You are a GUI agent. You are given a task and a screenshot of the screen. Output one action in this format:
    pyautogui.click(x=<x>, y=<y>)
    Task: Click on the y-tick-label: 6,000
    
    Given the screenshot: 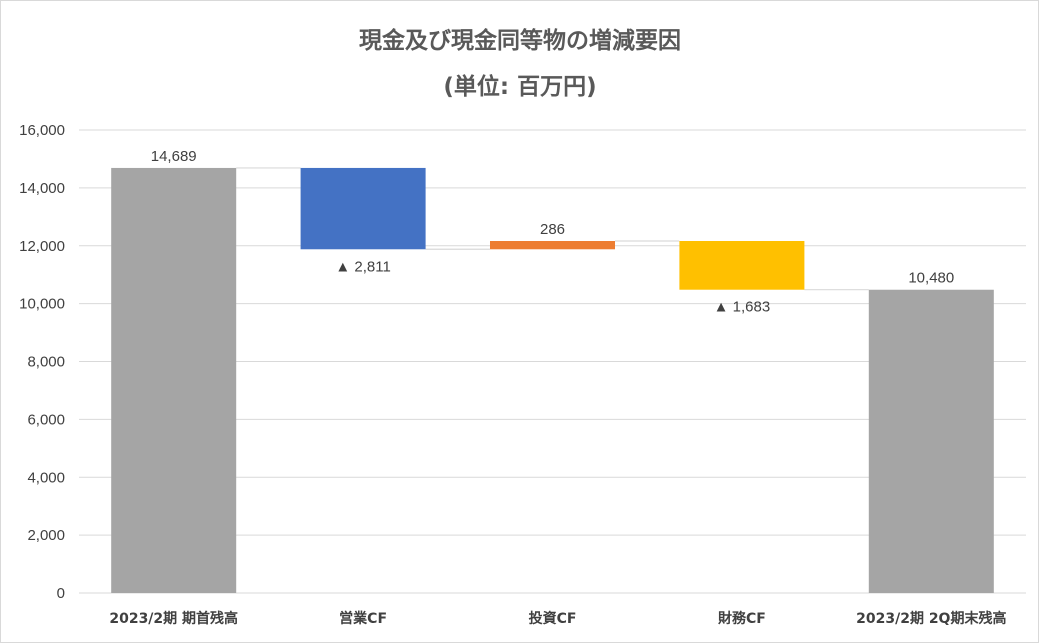 What is the action you would take?
    pyautogui.click(x=46, y=419)
    